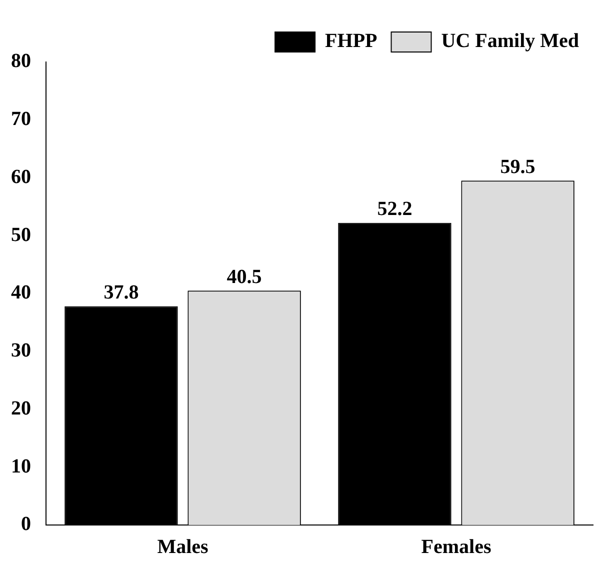 The image size is (611, 571). Describe the element at coordinates (21, 235) in the screenshot. I see `y-tick-label: 50` at that location.